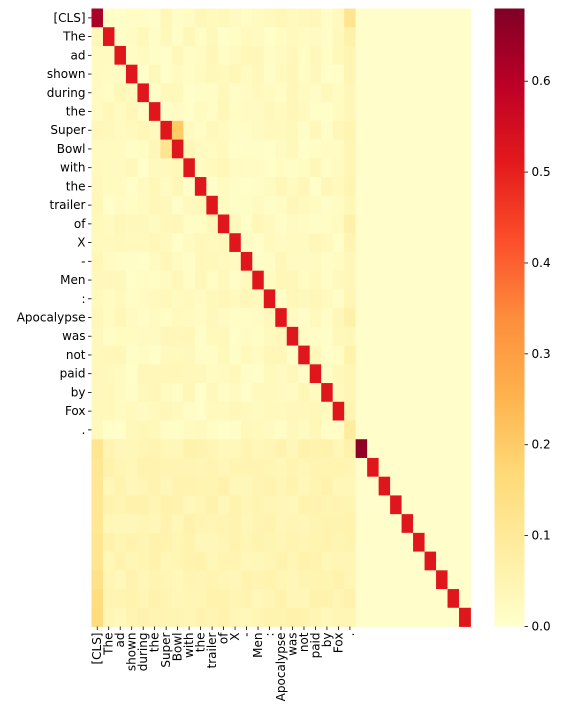  What do you see at coordinates (189, 645) in the screenshot?
I see `x-tick-label: with` at bounding box center [189, 645].